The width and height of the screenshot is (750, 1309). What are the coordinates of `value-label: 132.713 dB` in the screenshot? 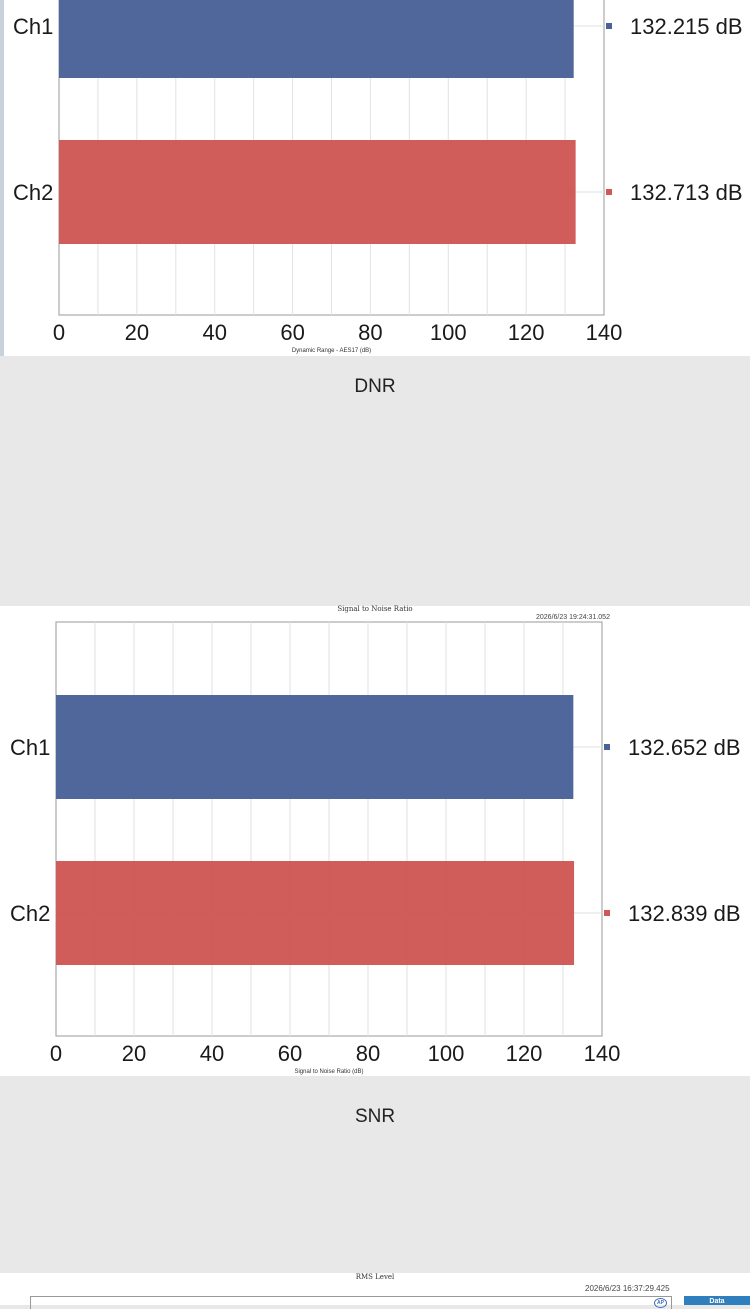 It's located at (686, 192).